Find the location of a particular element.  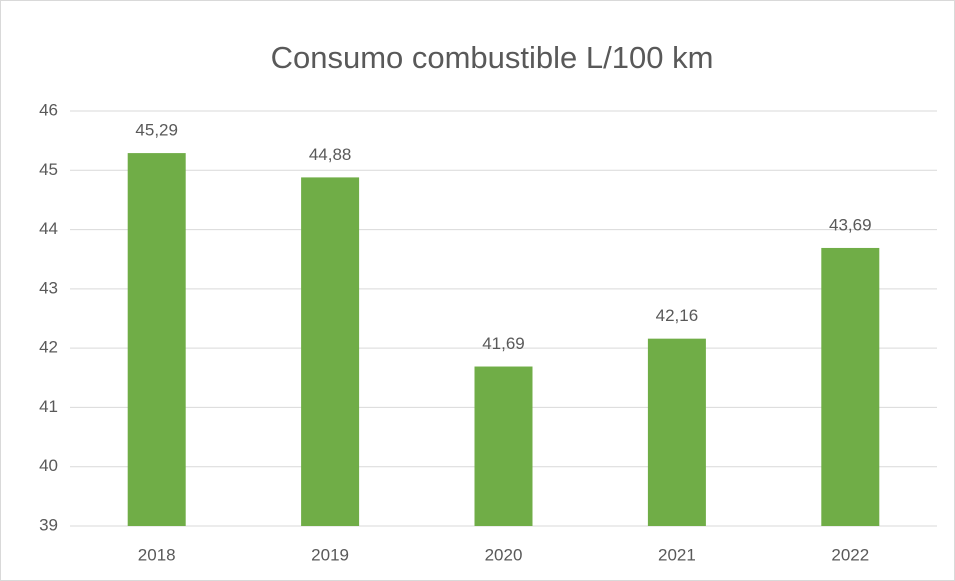

x-tick-label: 2018 is located at coordinates (157, 554).